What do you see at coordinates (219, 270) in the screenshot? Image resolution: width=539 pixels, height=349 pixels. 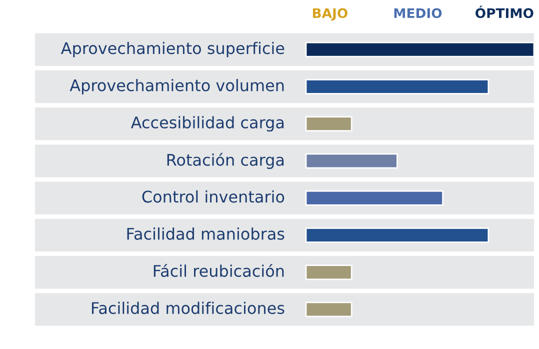 I see `y-tick-label: Fácil reubicación` at bounding box center [219, 270].